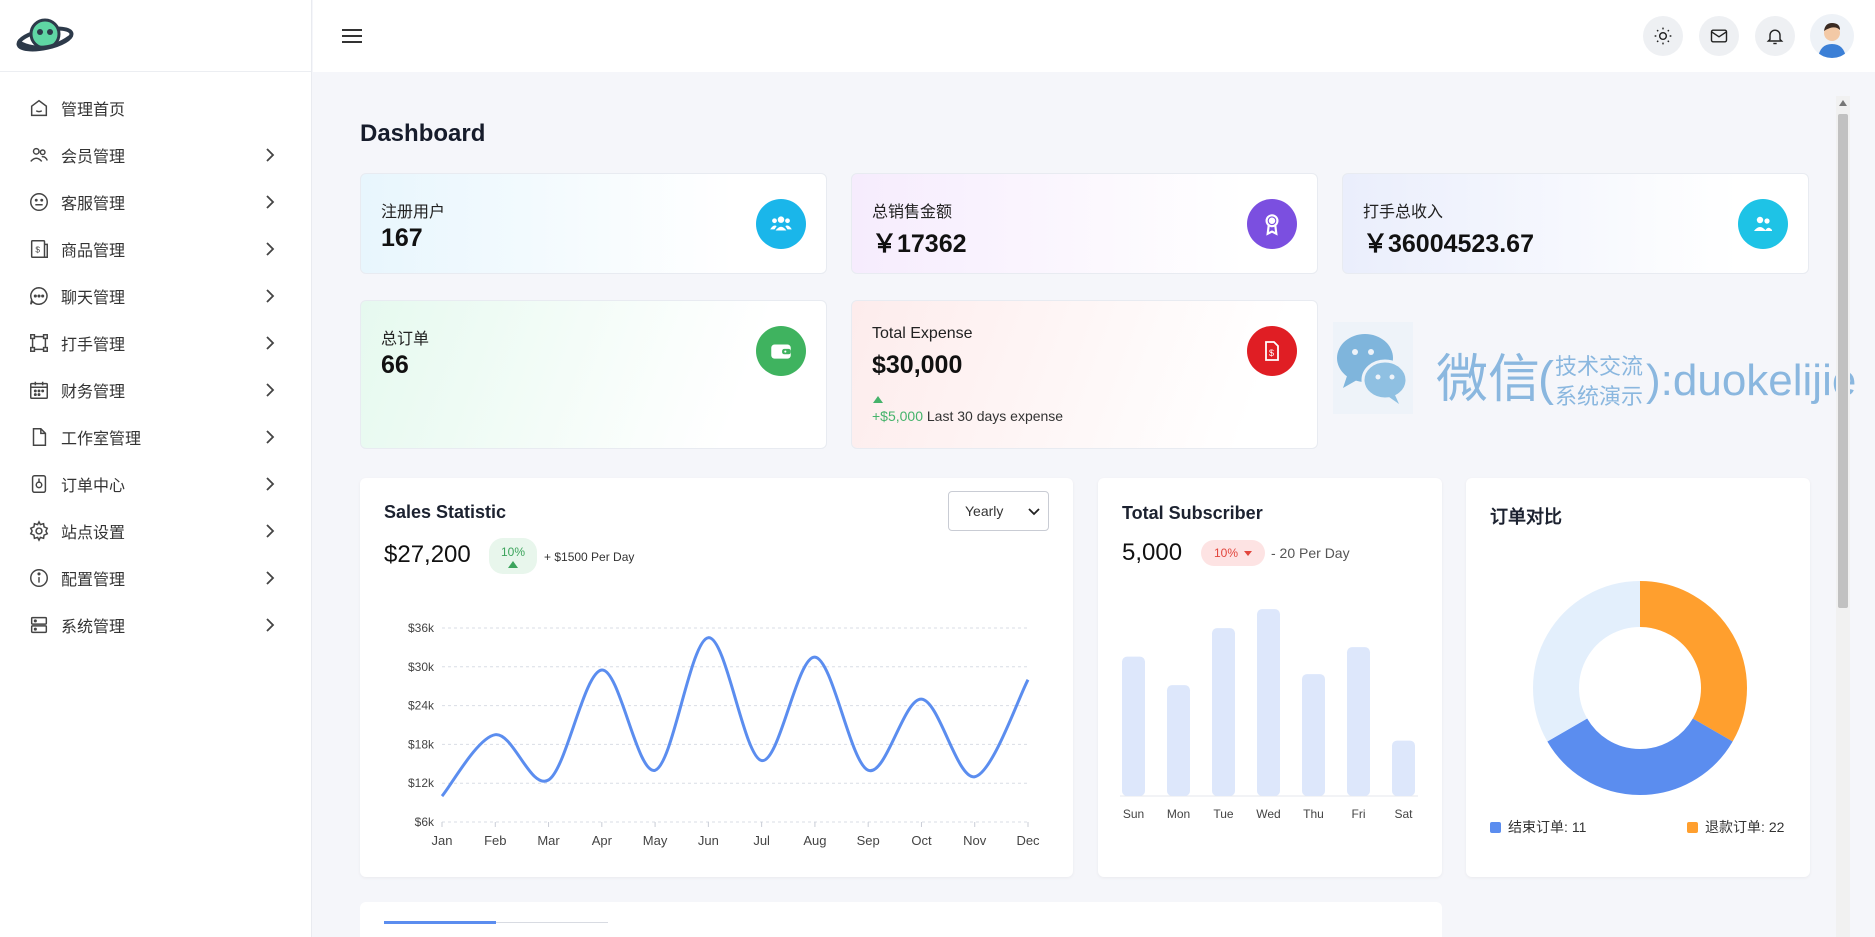  I want to click on sidebar-item-label: 订单中心, so click(93, 486).